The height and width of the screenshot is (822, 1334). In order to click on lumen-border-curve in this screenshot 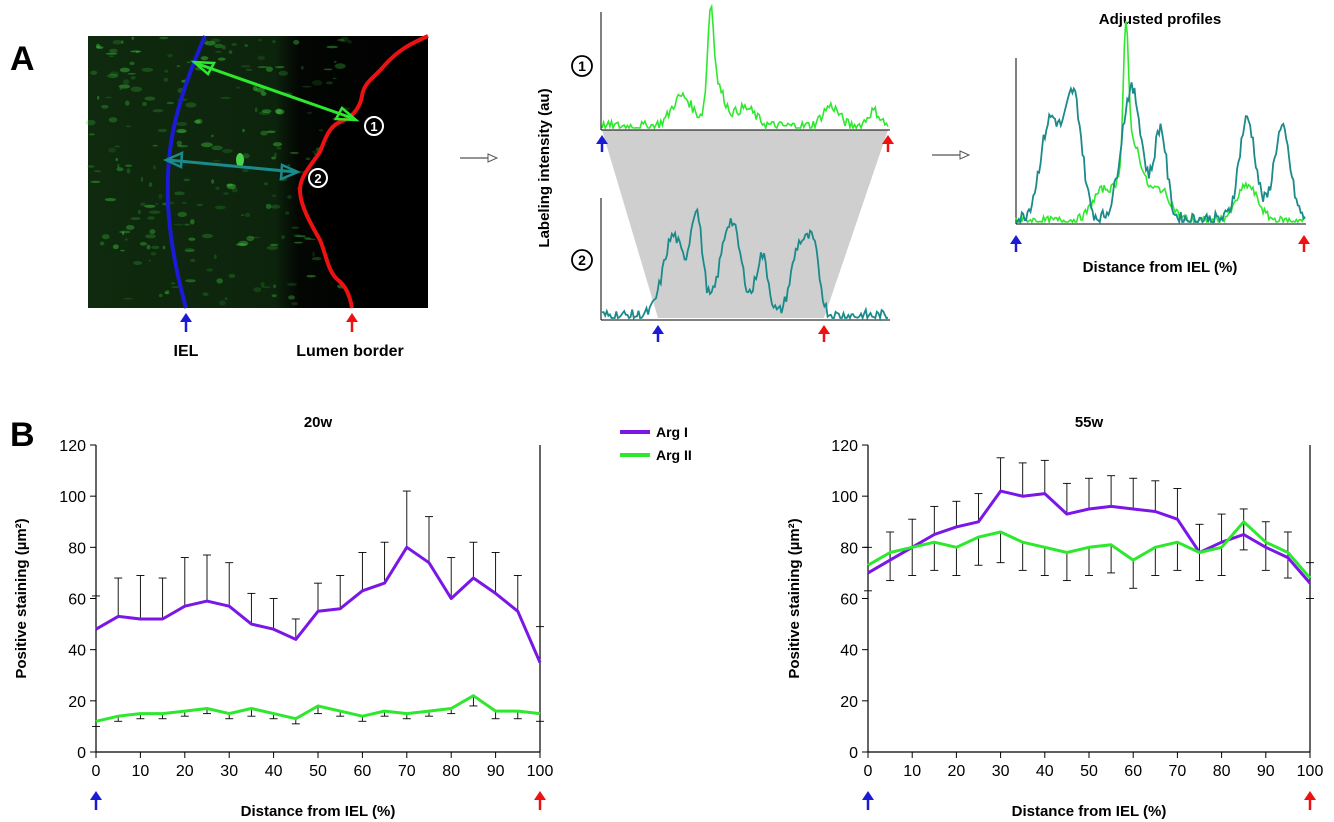, I will do `click(363, 171)`.